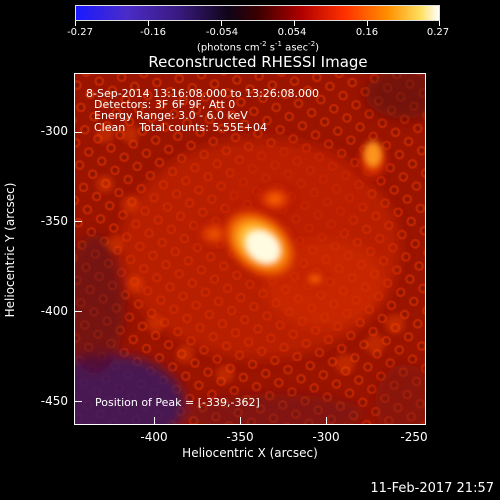 This screenshot has width=500, height=500. I want to click on colorbar-tick-label: 0.054, so click(292, 32).